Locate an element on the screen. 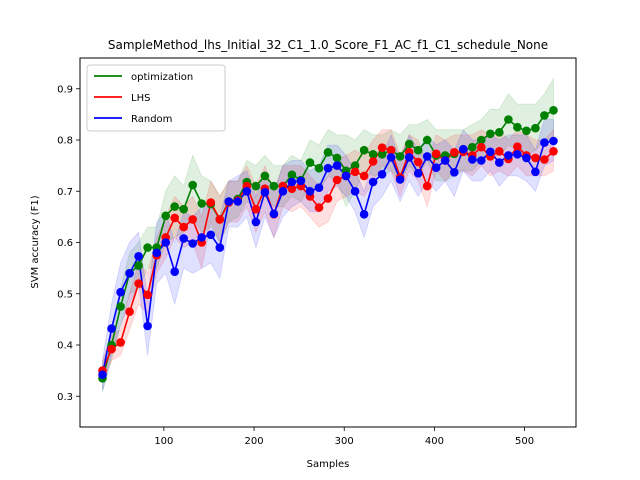 The width and height of the screenshot is (640, 480). y-axis-label: SVM accuracy (F1) is located at coordinates (35, 241).